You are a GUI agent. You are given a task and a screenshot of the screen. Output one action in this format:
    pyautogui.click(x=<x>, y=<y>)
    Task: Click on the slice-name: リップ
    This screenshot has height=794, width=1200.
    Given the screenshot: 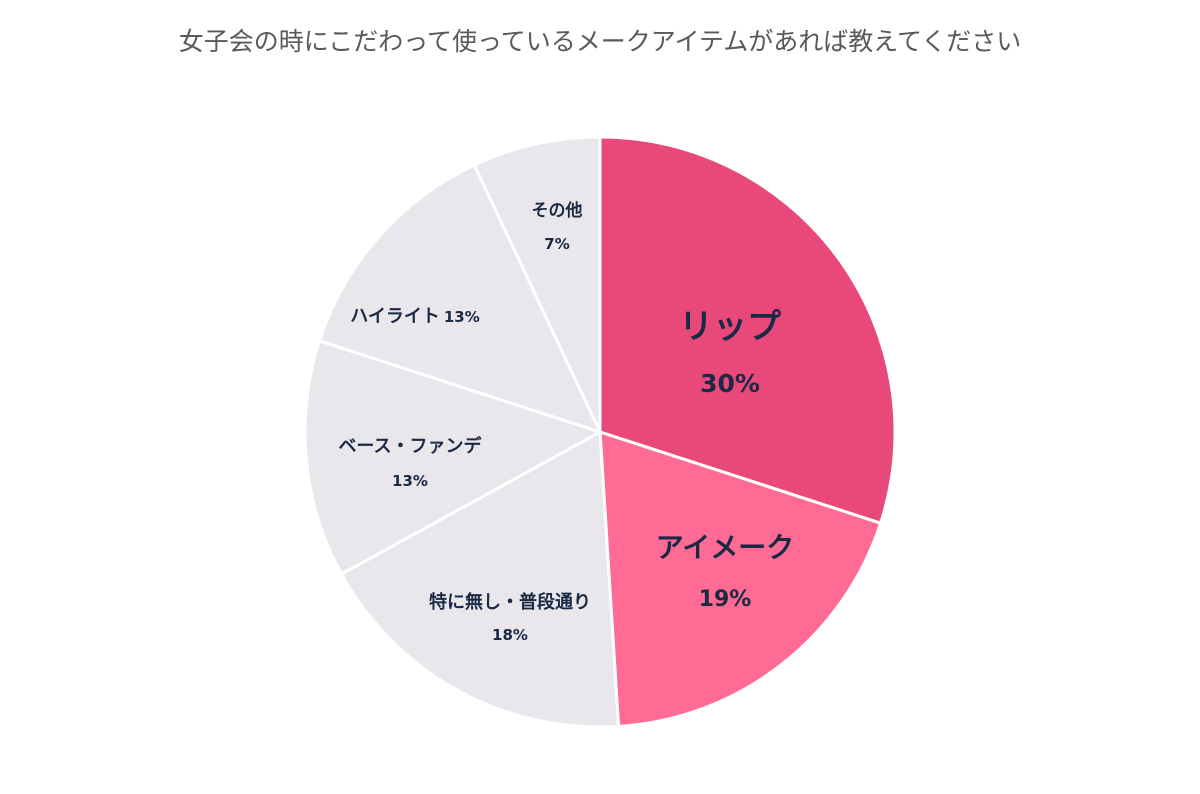 What is the action you would take?
    pyautogui.click(x=730, y=327)
    